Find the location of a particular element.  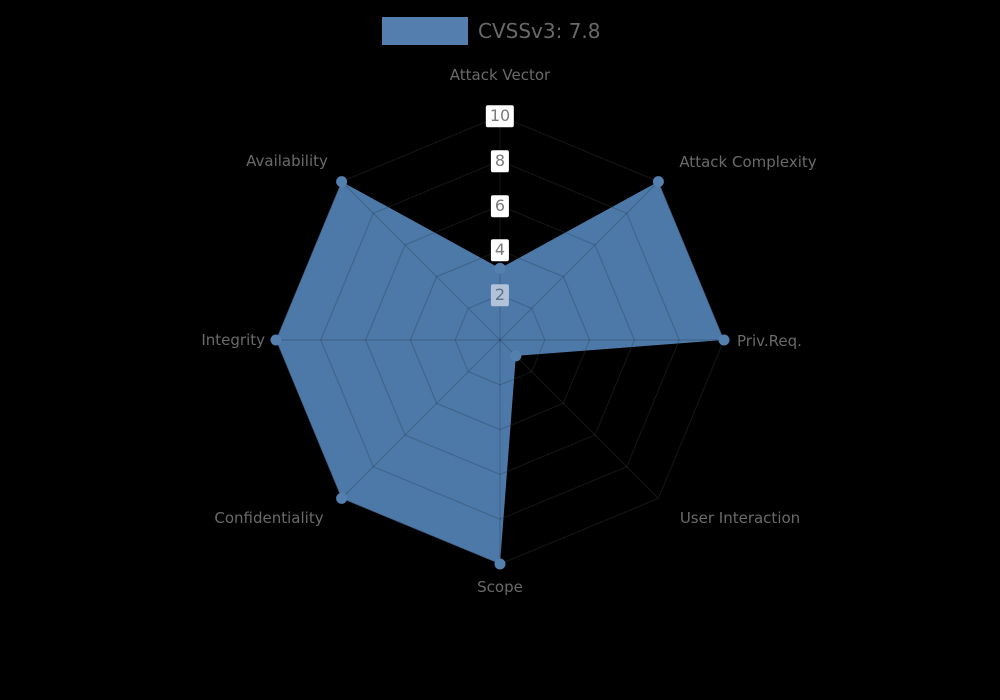

legend-swatch is located at coordinates (425, 31).